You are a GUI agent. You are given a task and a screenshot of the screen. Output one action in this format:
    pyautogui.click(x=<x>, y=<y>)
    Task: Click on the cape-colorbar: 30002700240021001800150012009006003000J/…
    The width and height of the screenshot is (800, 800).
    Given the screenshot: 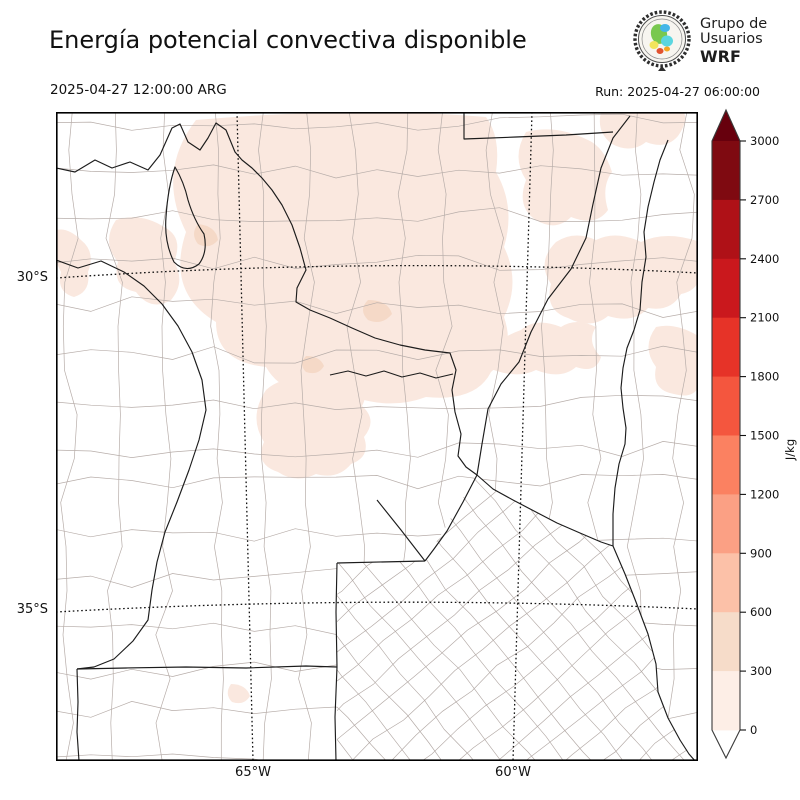 What is the action you would take?
    pyautogui.click(x=754, y=434)
    